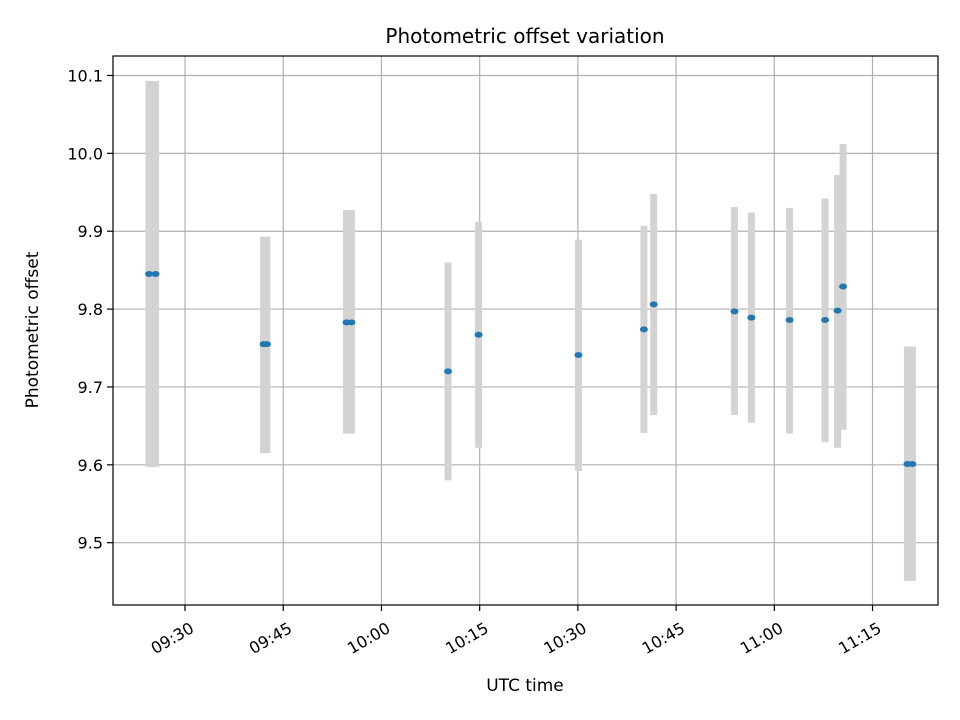  I want to click on y-tick-label: 10.0, so click(85, 153).